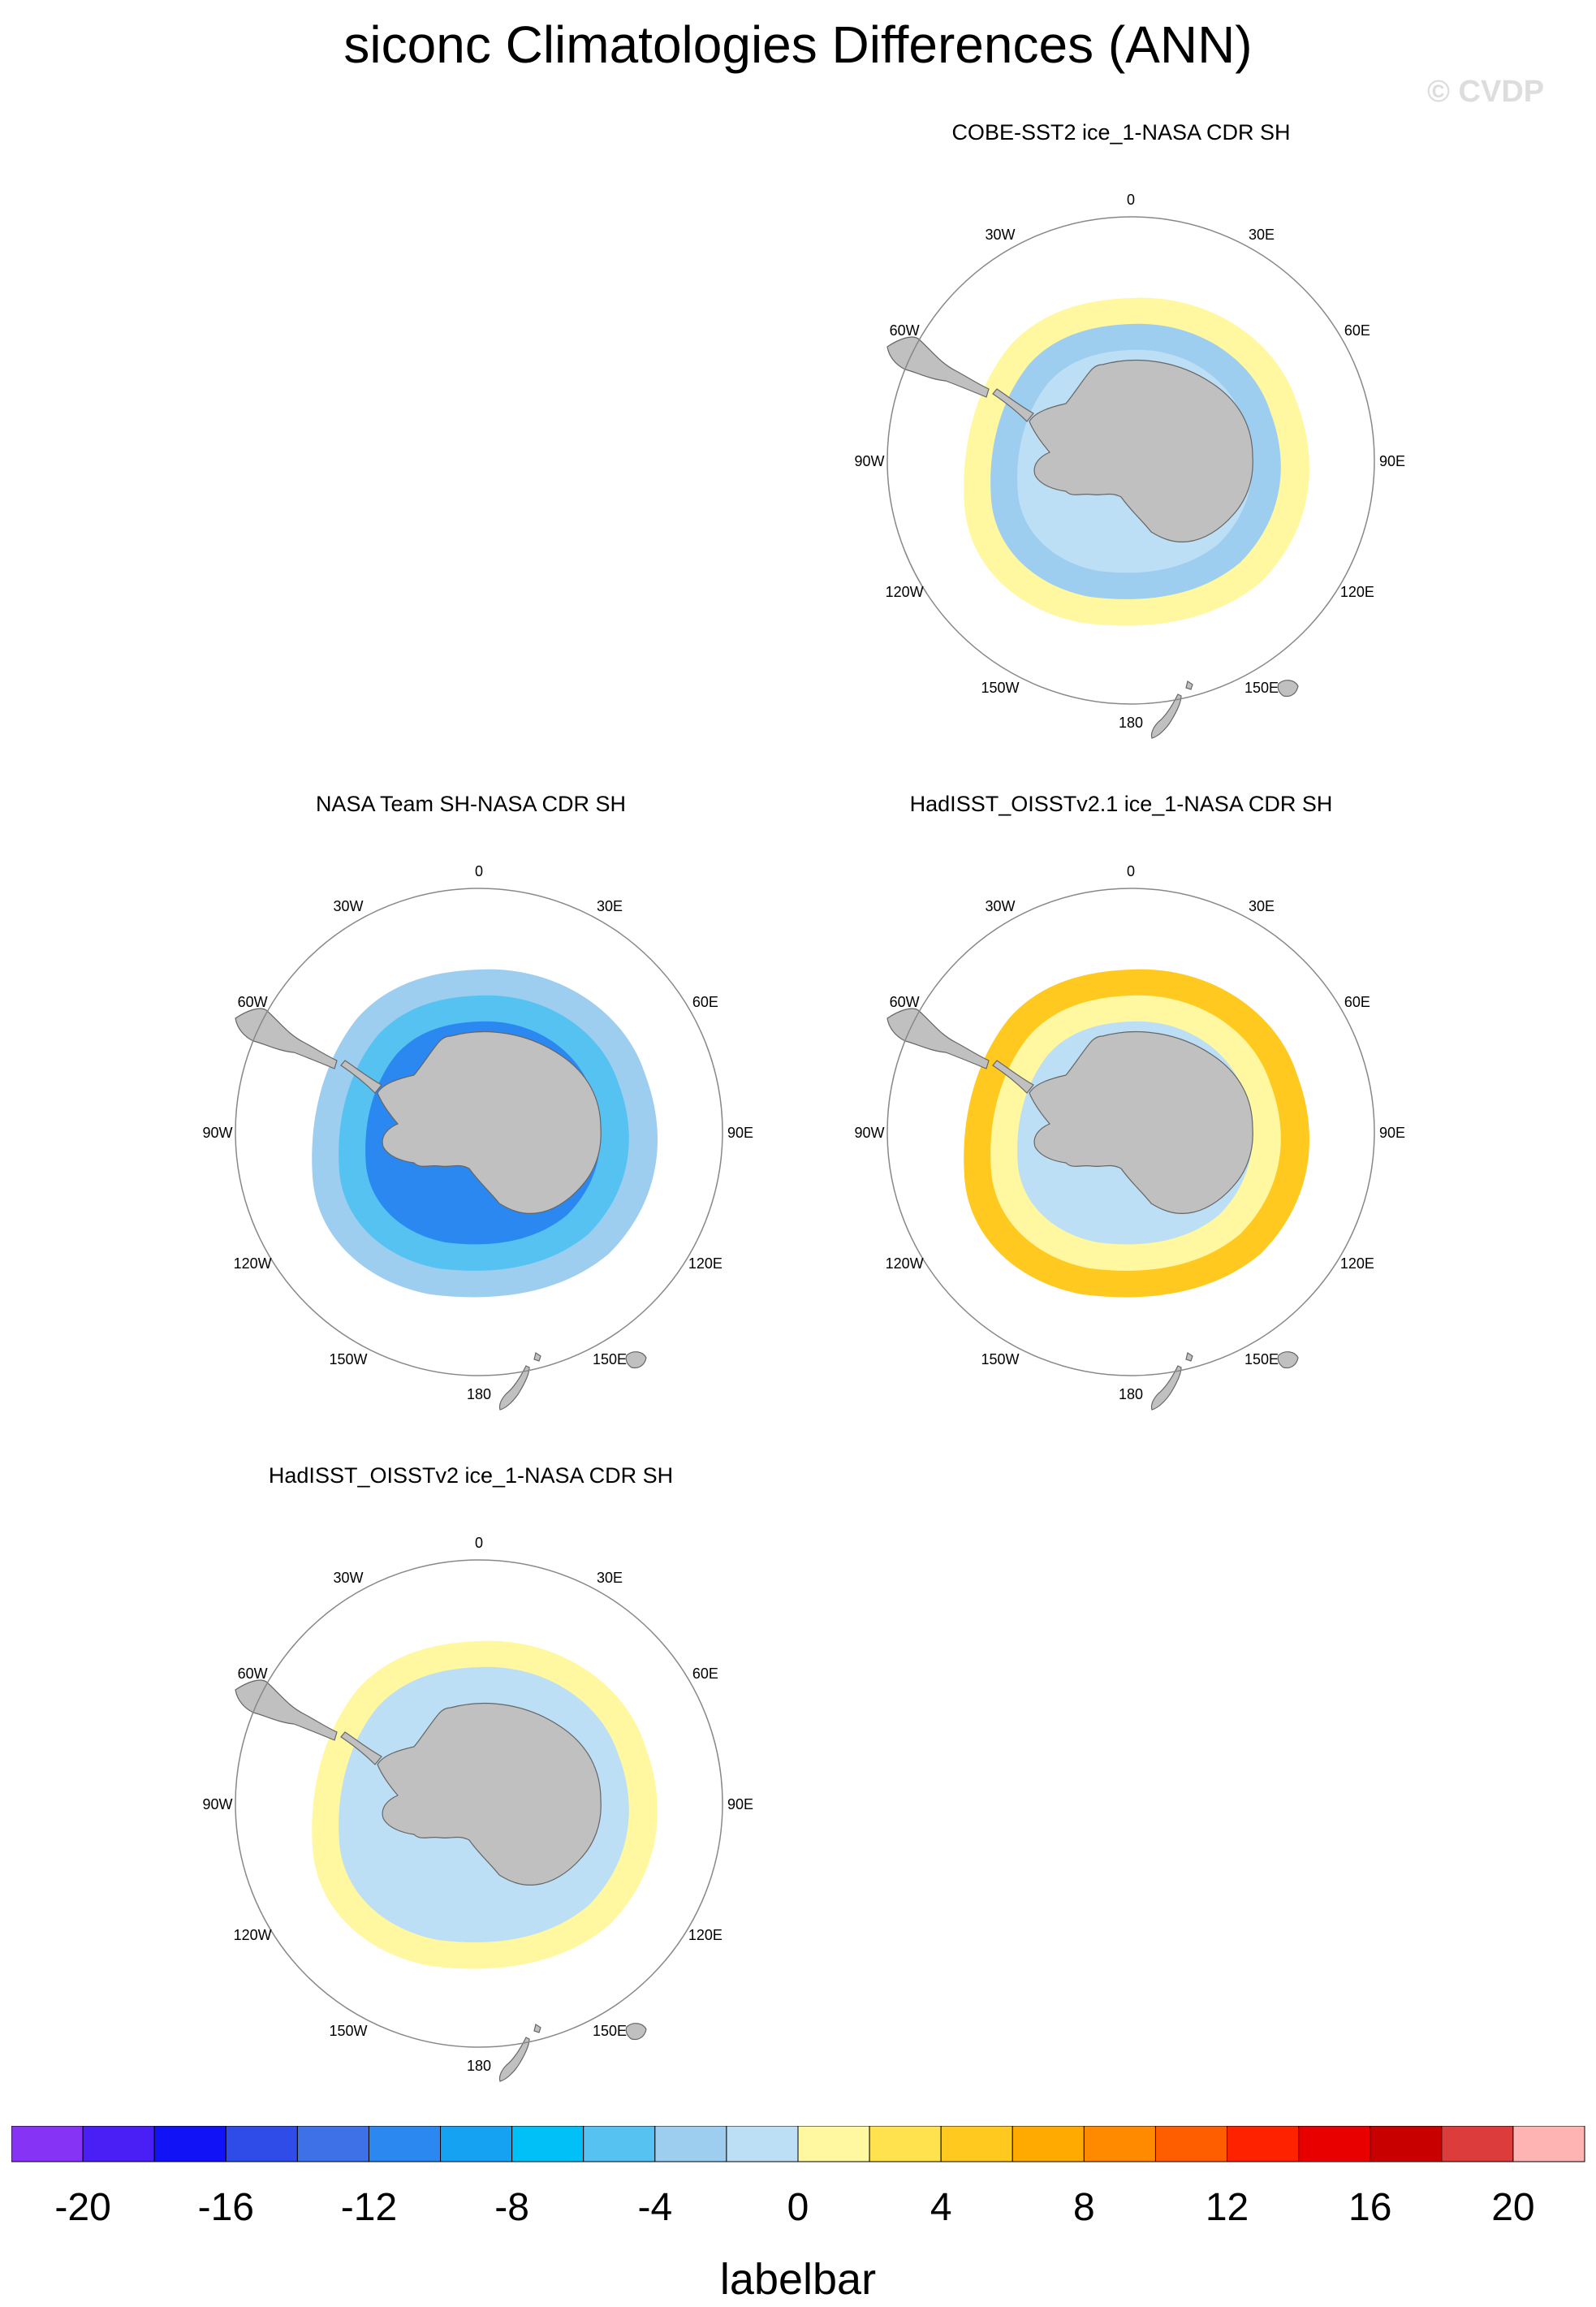 The height and width of the screenshot is (2307, 1596). Describe the element at coordinates (226, 2207) in the screenshot. I see `labelbar-tick-label: -16` at that location.